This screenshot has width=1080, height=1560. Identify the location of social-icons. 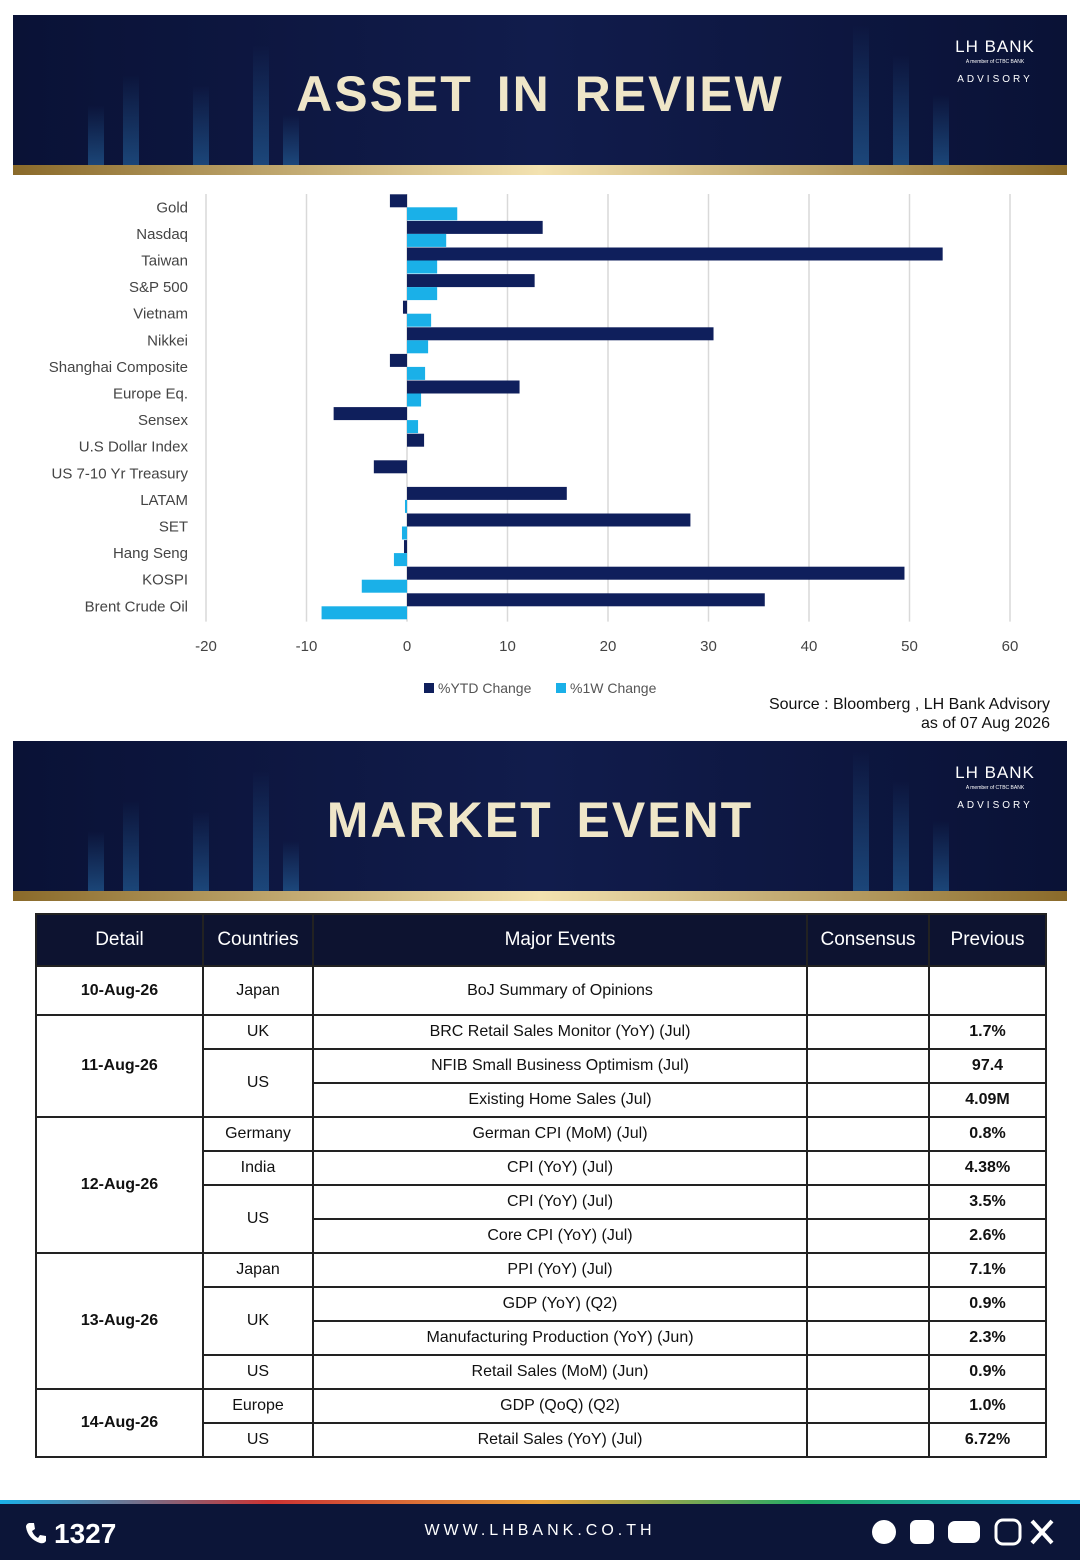
(963, 1532).